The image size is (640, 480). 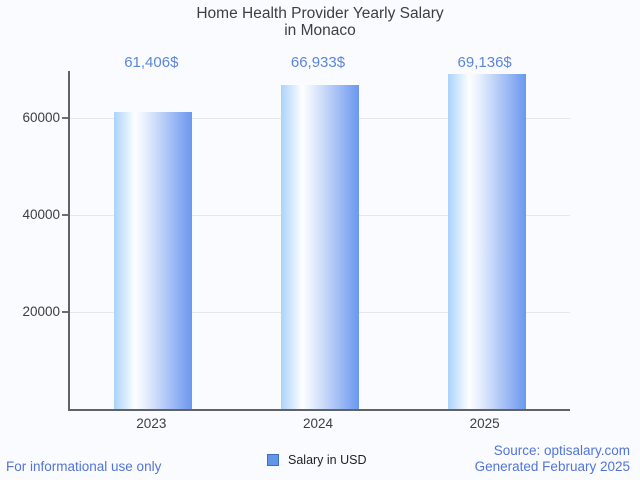 What do you see at coordinates (151, 62) in the screenshot?
I see `bar-value-label: 61,406$` at bounding box center [151, 62].